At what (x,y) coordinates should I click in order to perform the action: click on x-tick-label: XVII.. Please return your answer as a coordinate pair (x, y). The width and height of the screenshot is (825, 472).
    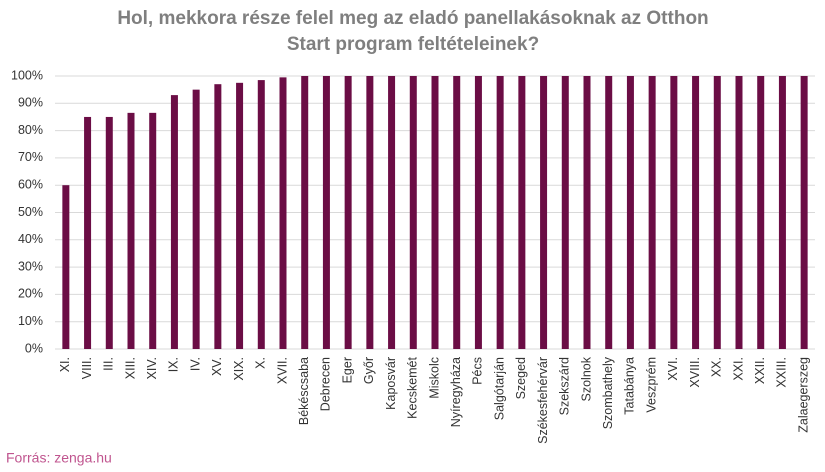
    Looking at the image, I should click on (282, 370).